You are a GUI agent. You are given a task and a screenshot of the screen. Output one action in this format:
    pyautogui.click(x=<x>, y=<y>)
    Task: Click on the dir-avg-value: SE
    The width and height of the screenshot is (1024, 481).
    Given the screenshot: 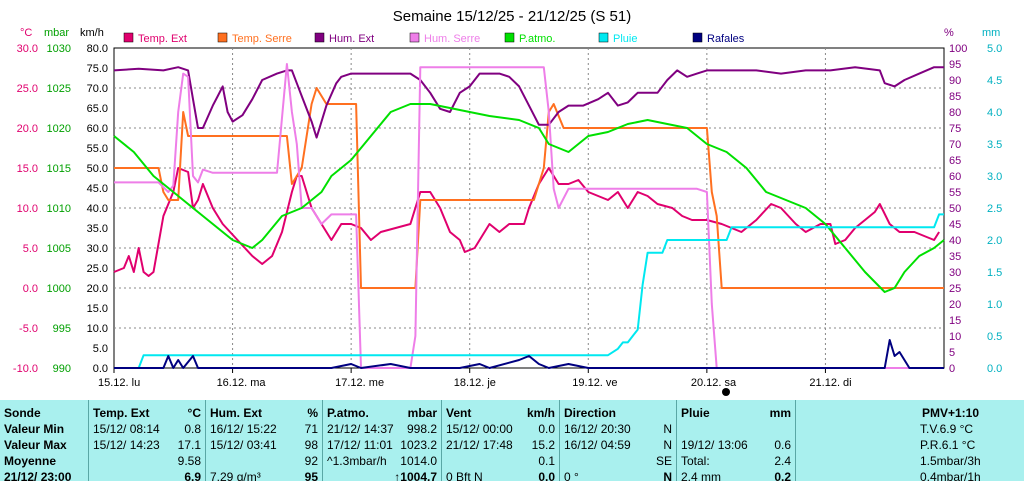 What is the action you would take?
    pyautogui.click(x=663, y=461)
    